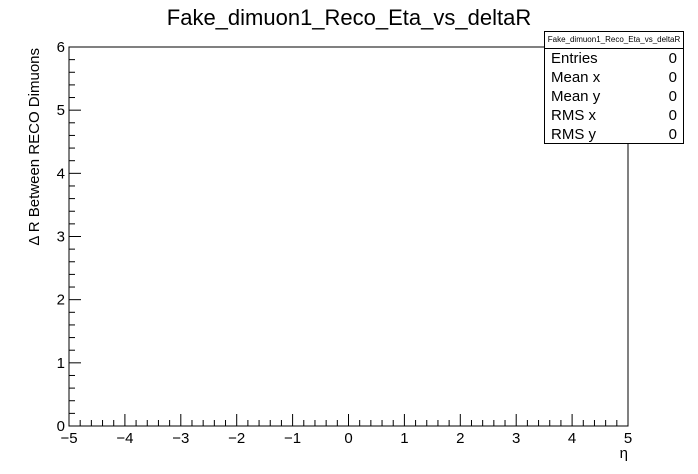  What do you see at coordinates (61, 47) in the screenshot?
I see `y-tick-label: 6` at bounding box center [61, 47].